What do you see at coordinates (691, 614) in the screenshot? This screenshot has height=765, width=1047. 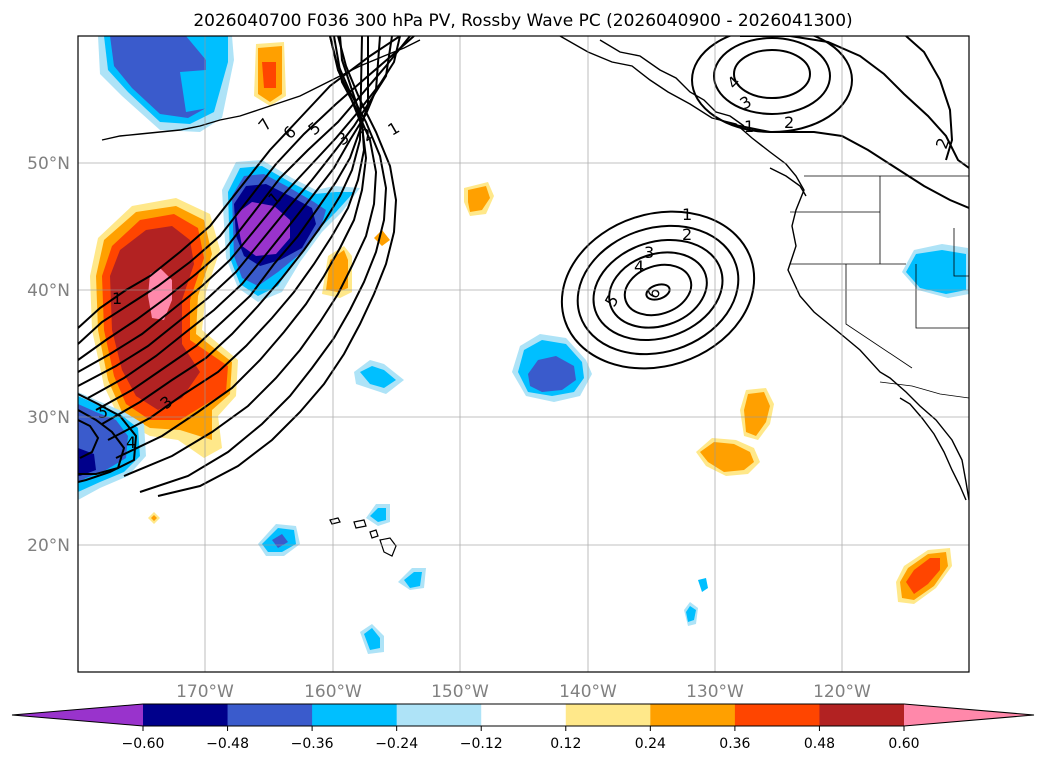 I see `pv-blob-neg-s5b` at bounding box center [691, 614].